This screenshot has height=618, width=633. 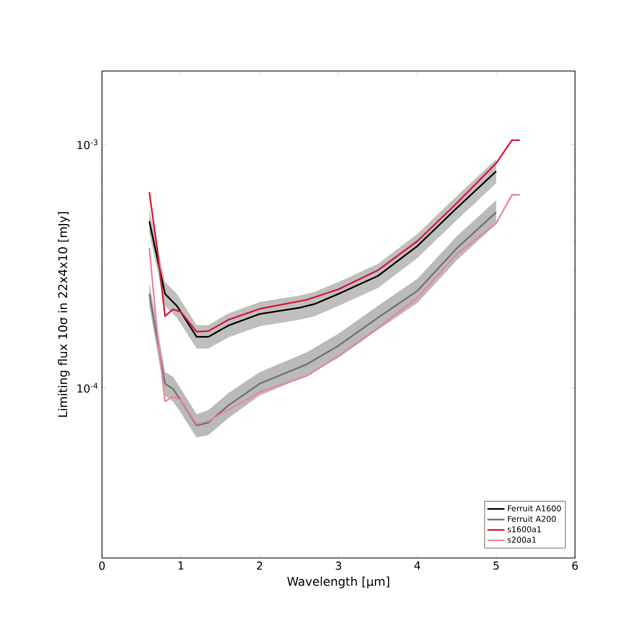 I want to click on y-axis-title: Limiting flux 10σ in 22x4x10 [mJy], so click(x=64, y=314).